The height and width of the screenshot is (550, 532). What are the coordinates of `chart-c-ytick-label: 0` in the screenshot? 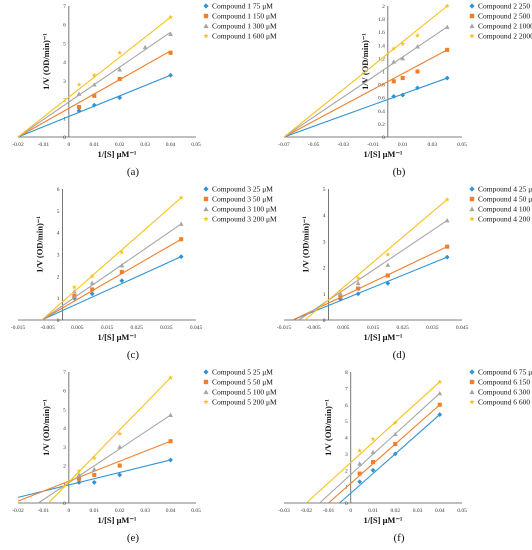 It's located at (58, 321).